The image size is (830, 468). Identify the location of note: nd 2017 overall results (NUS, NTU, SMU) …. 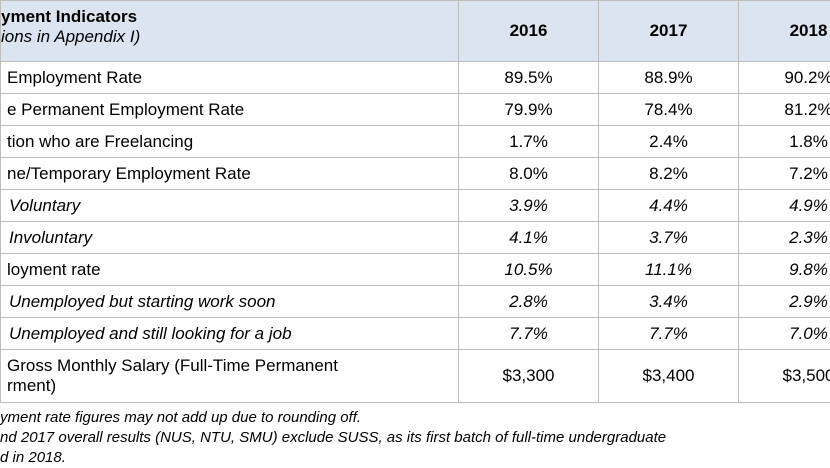
(333, 437).